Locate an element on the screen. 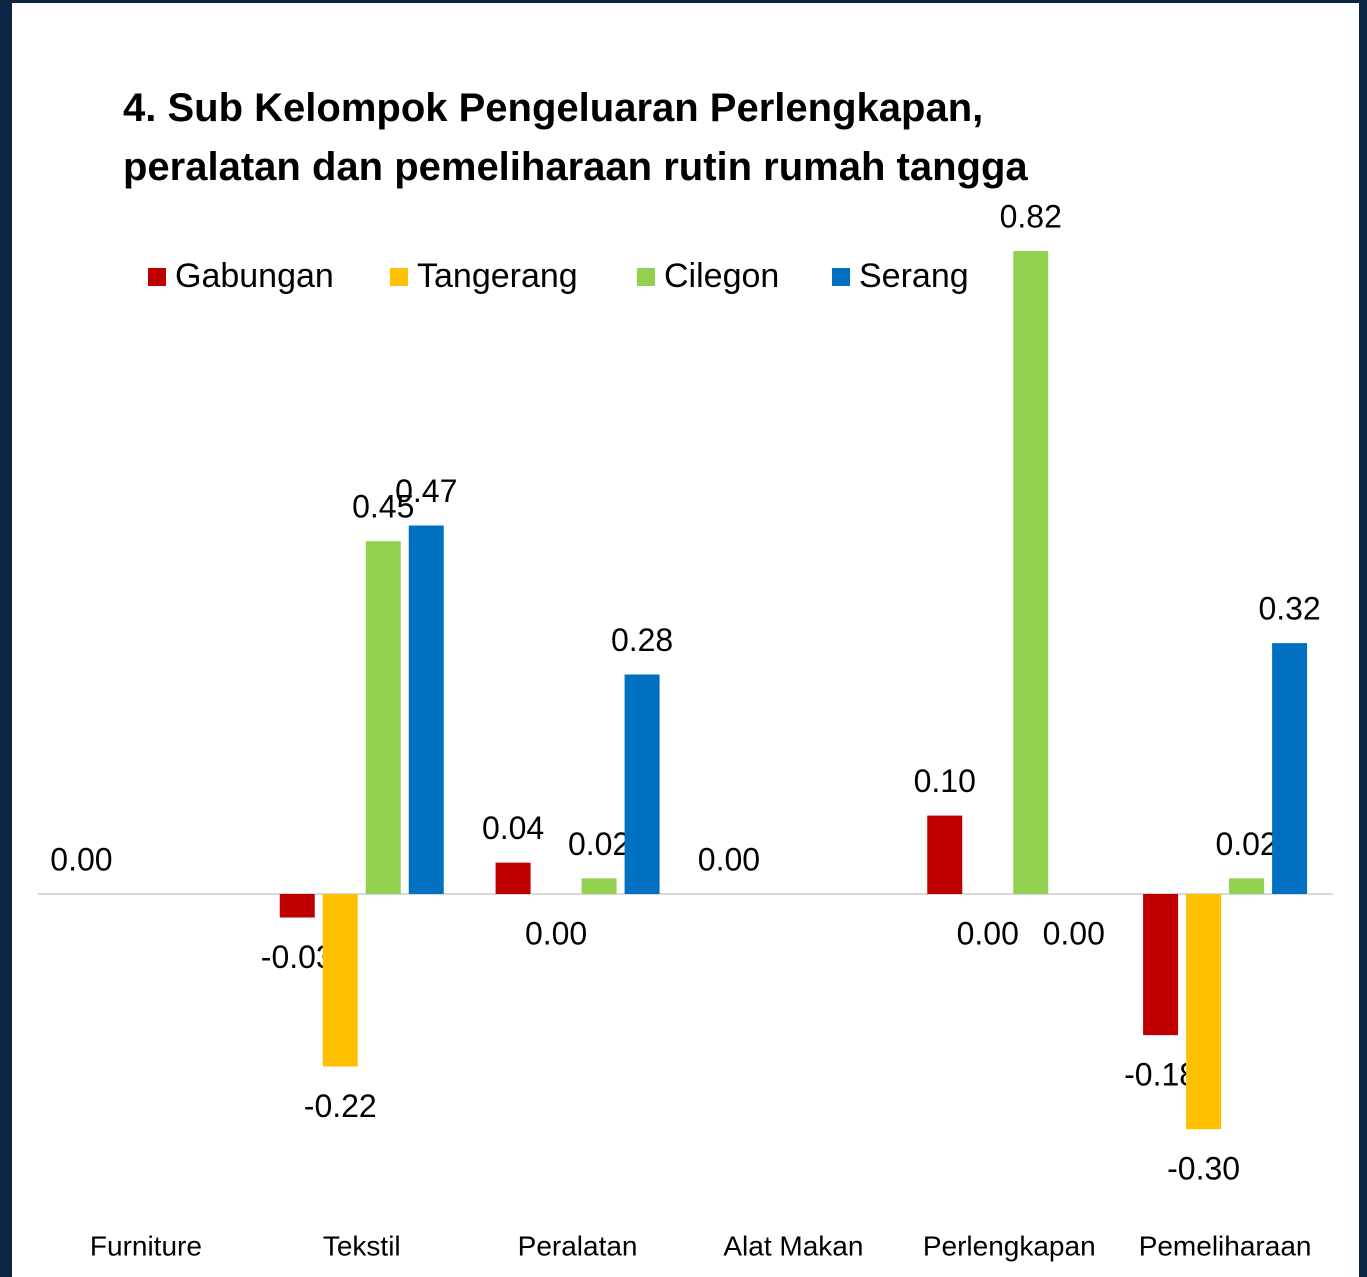  legend-label: Cilegon is located at coordinates (721, 276).